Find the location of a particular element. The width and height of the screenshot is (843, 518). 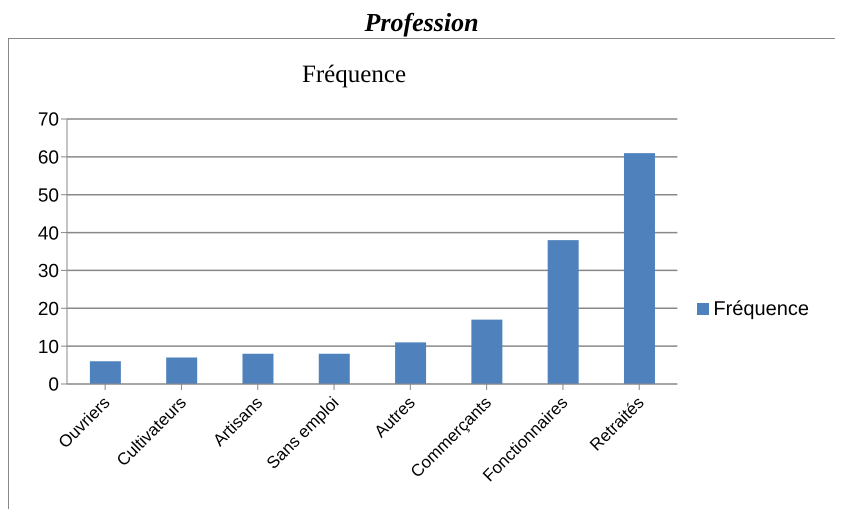

y-tick-label: 20 is located at coordinates (48, 309).